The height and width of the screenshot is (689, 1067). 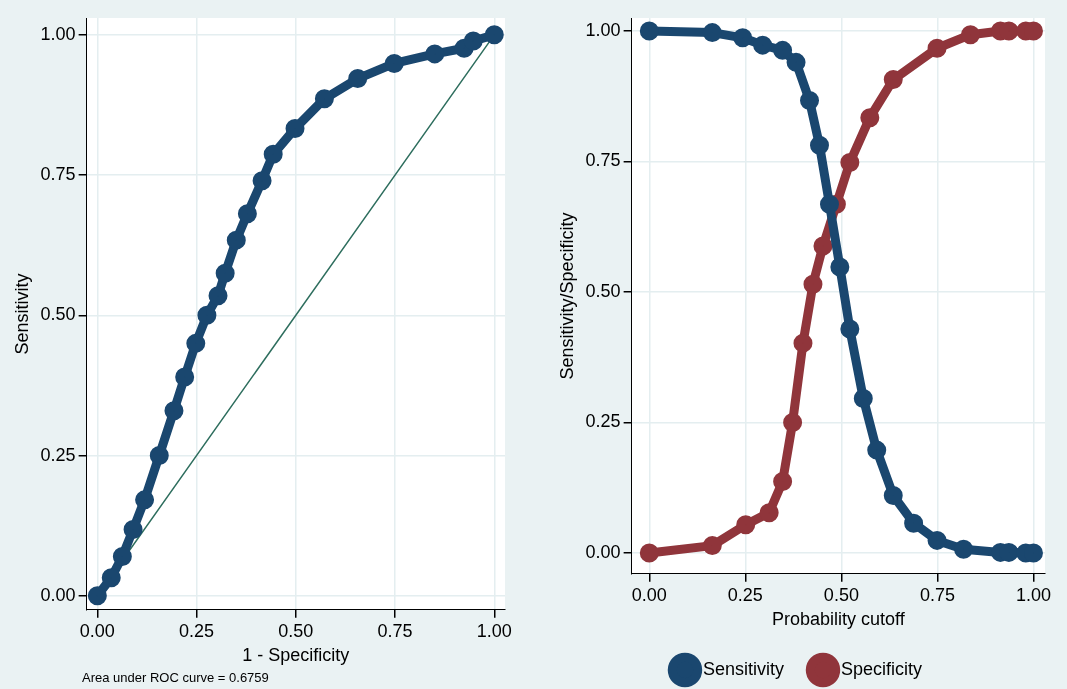 What do you see at coordinates (838, 619) in the screenshot?
I see `x-axis-title: Probability cutoff` at bounding box center [838, 619].